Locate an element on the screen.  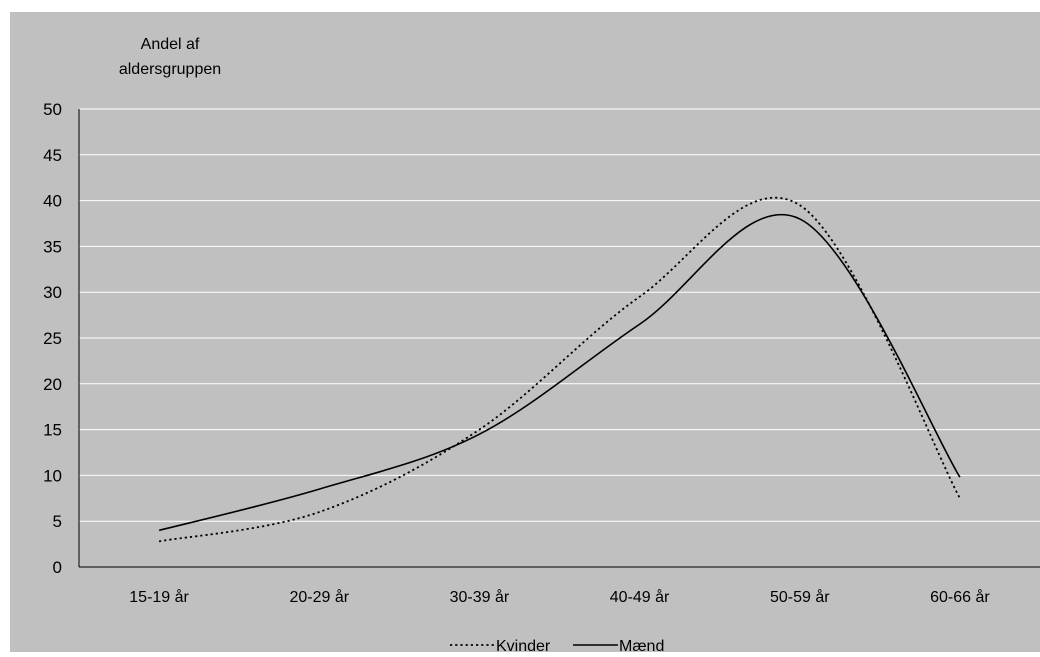
y-tick-label: 45 is located at coordinates (52, 155).